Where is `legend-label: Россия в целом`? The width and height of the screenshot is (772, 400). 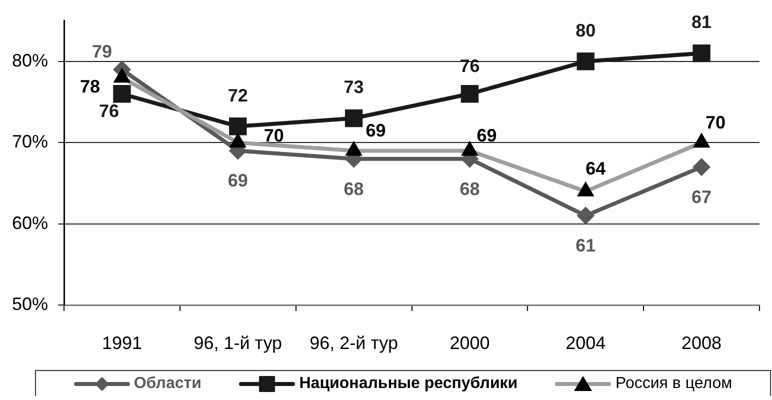
legend-label: Россия в целом is located at coordinates (673, 383).